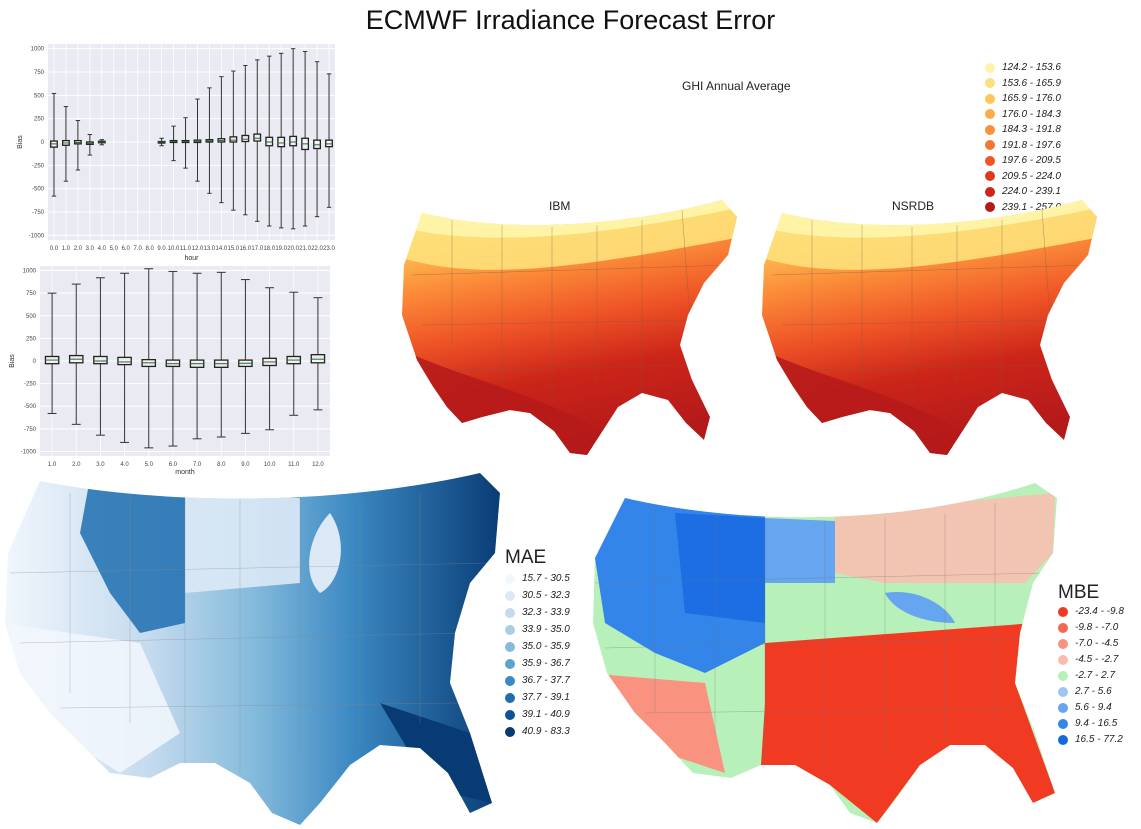 This screenshot has width=1141, height=829. What do you see at coordinates (245, 249) in the screenshot?
I see `x-tick-label: 16.0` at bounding box center [245, 249].